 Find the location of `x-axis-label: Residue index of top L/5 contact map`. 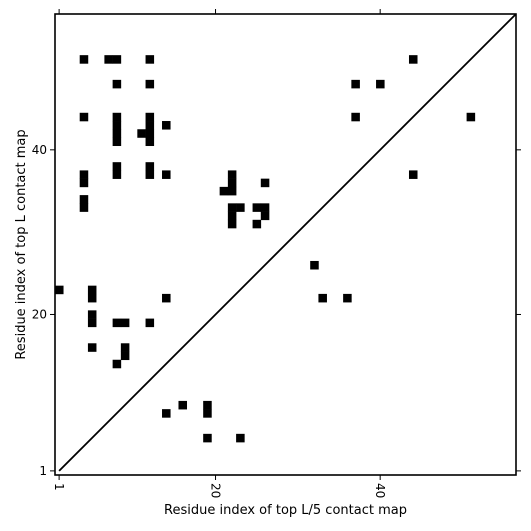

x-axis-label: Residue index of top L/5 contact map is located at coordinates (285, 510).